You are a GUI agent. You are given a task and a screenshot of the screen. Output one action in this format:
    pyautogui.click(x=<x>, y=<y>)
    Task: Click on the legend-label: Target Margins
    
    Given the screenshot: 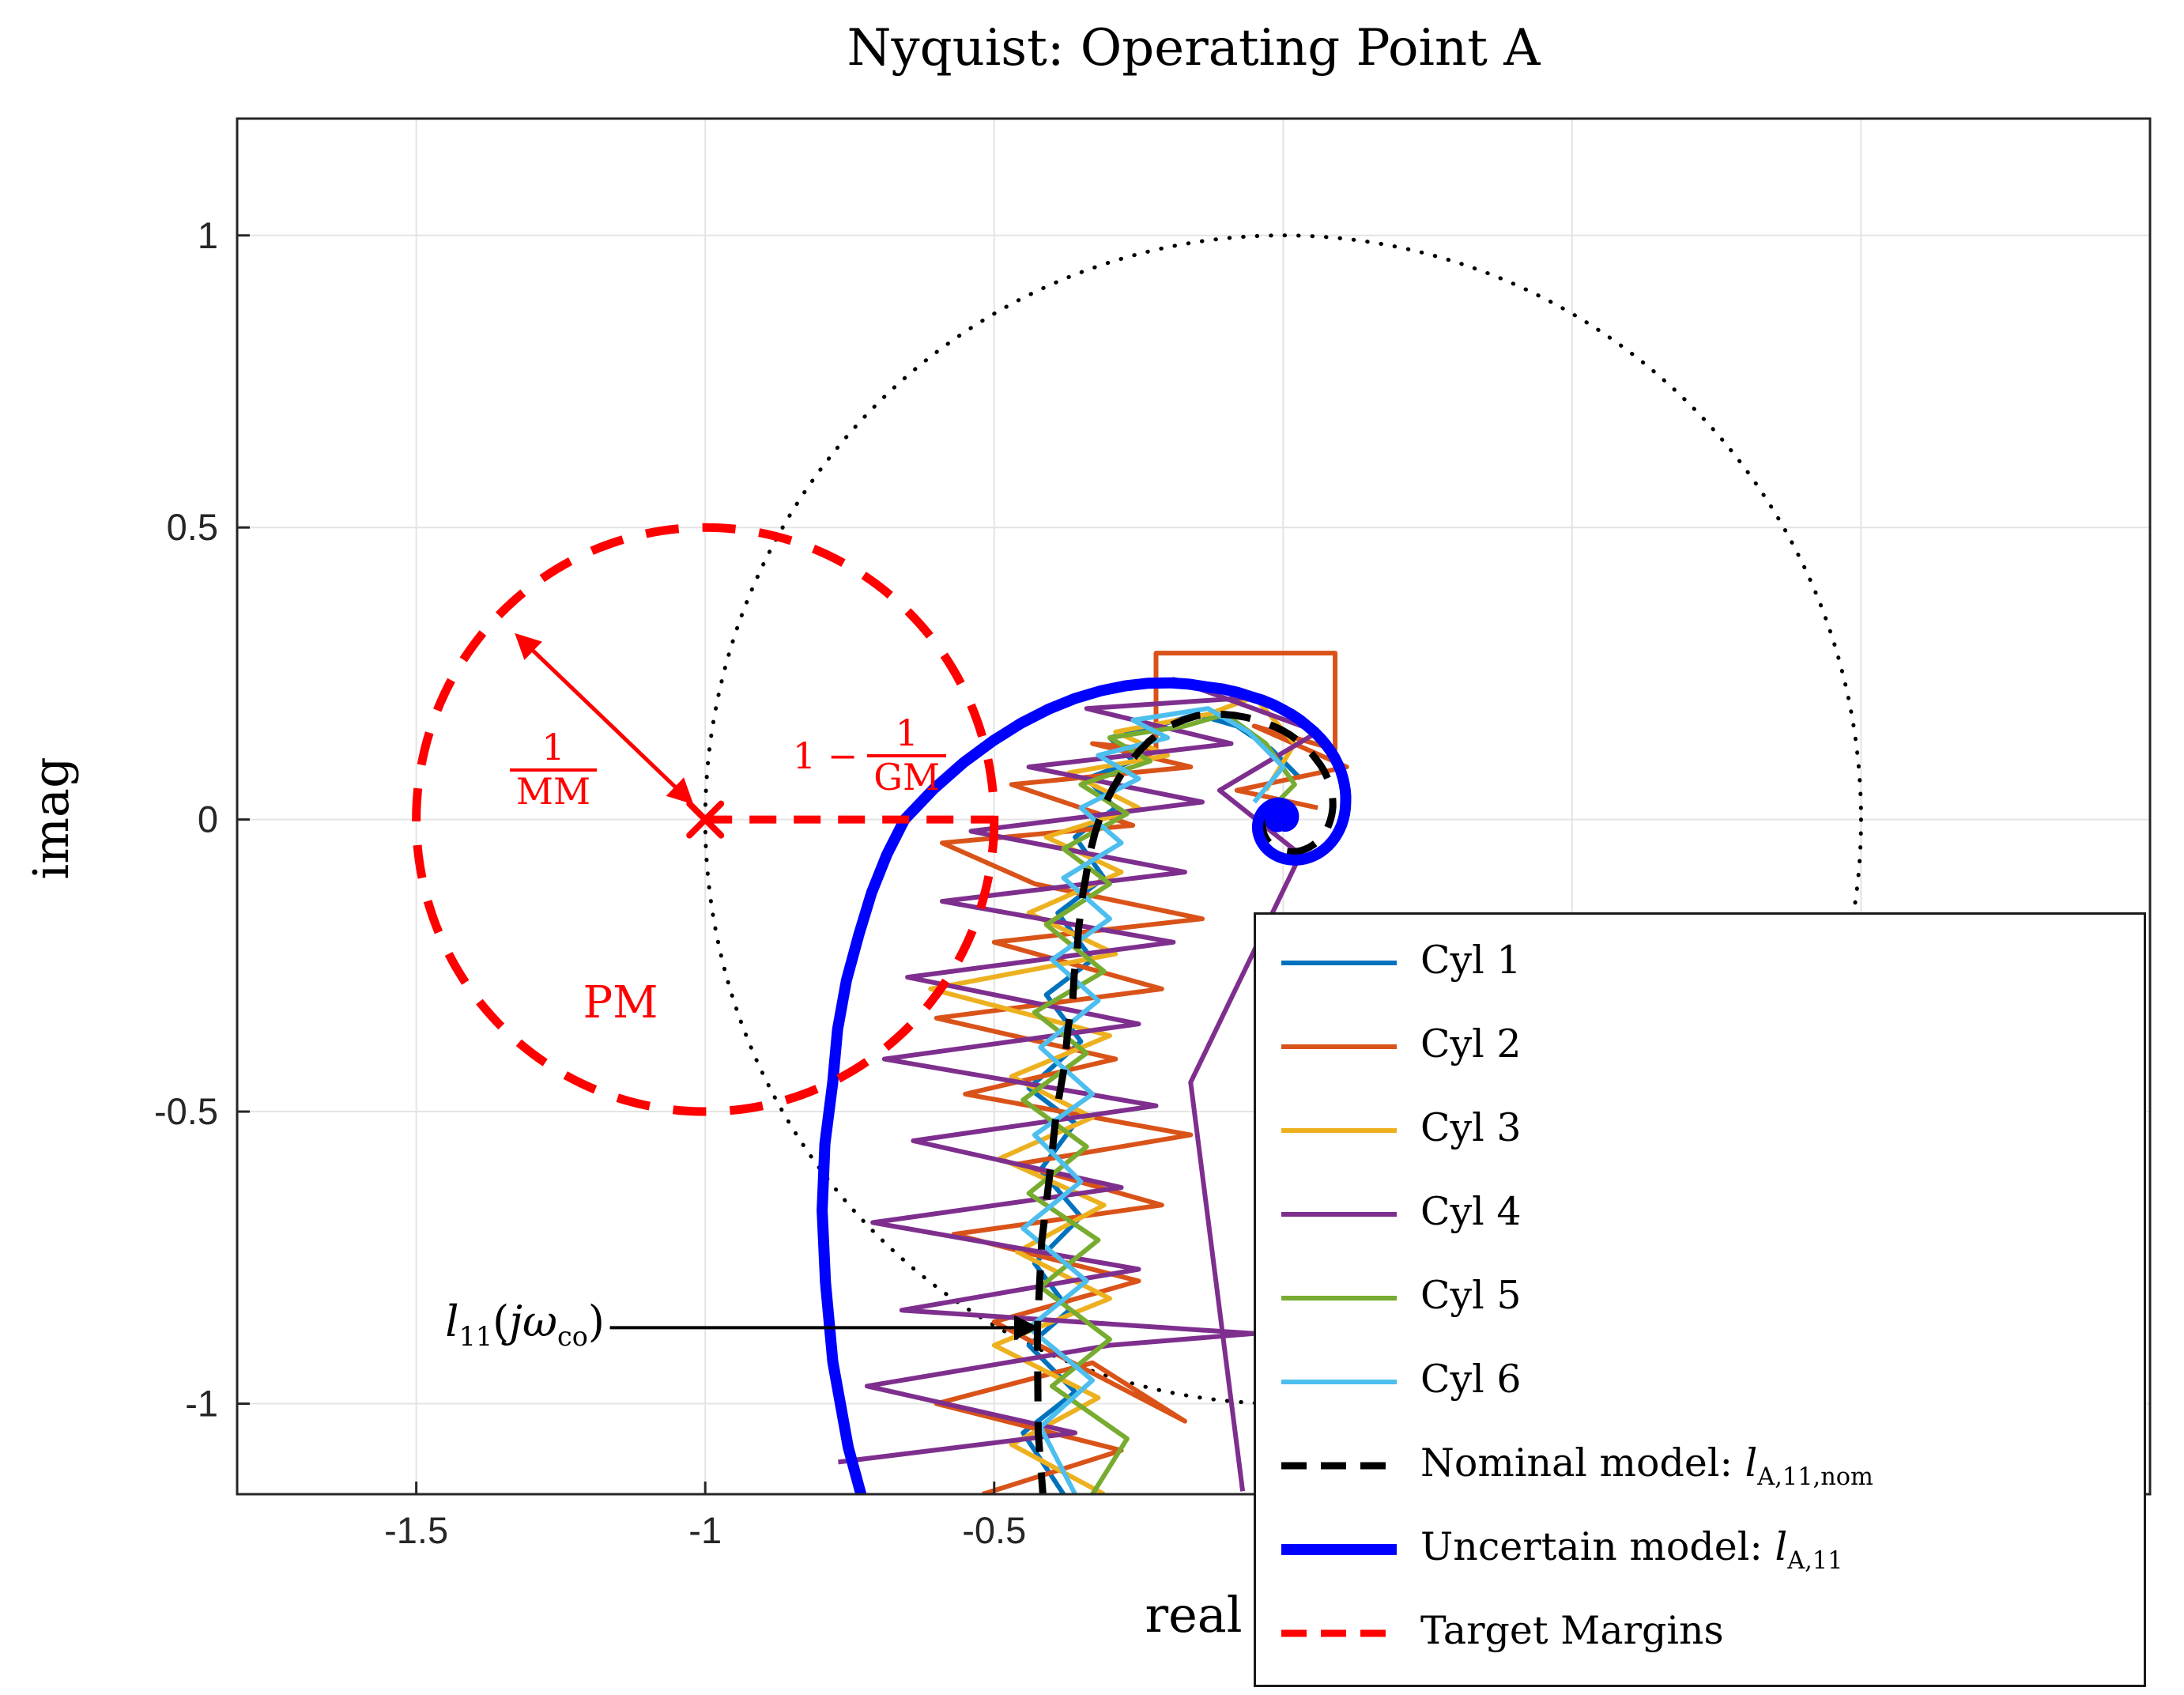 What is the action you would take?
    pyautogui.click(x=1572, y=1634)
    